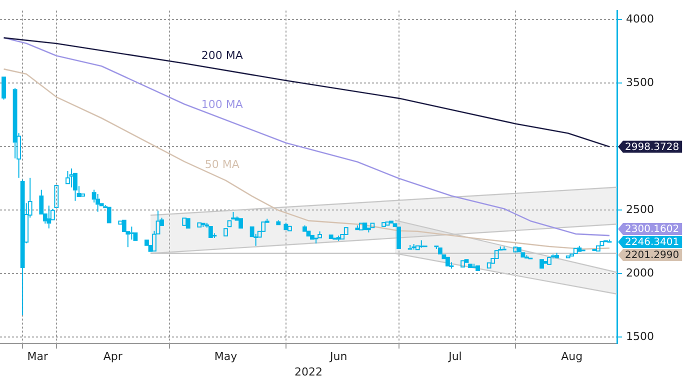  I want to click on x-tick-label: Mar, so click(37, 357).